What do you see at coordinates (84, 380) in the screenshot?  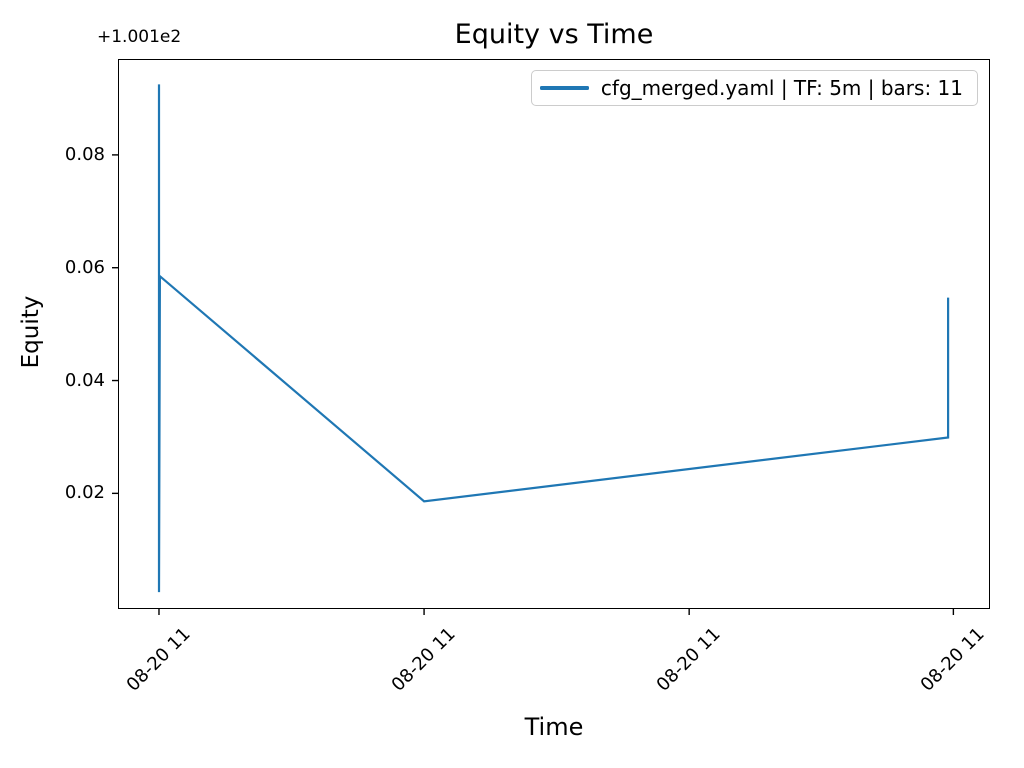 I see `y-tick-label: 0.04` at bounding box center [84, 380].